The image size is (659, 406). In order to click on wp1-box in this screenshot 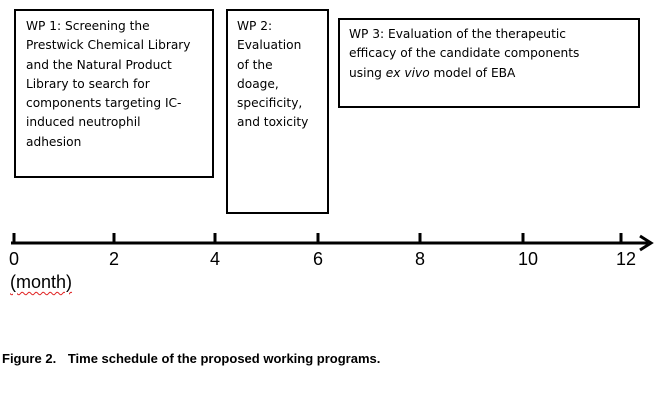, I will do `click(114, 93)`.